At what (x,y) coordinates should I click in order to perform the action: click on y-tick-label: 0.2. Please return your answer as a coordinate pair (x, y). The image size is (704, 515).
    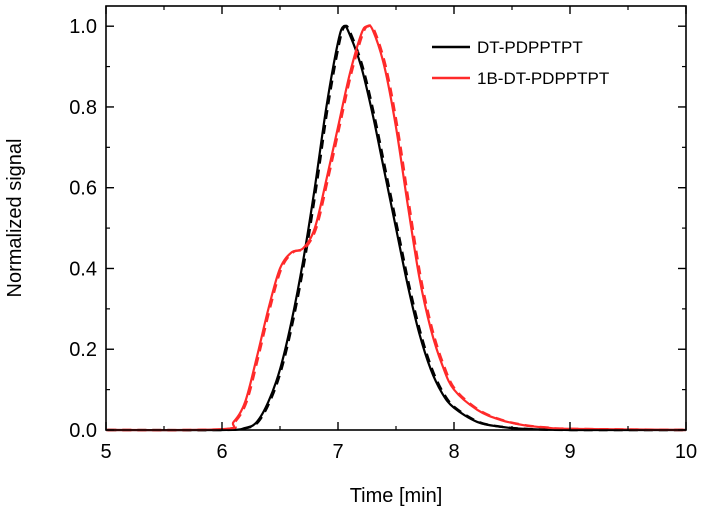
    Looking at the image, I should click on (83, 350).